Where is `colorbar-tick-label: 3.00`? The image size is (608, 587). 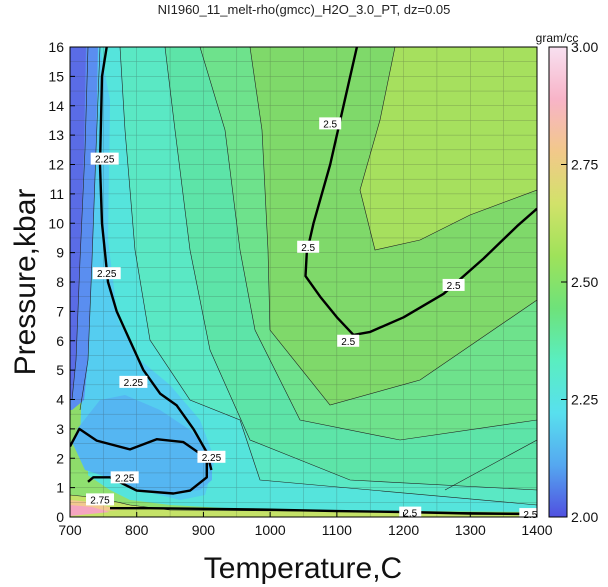
colorbar-tick-label: 3.00 is located at coordinates (584, 47).